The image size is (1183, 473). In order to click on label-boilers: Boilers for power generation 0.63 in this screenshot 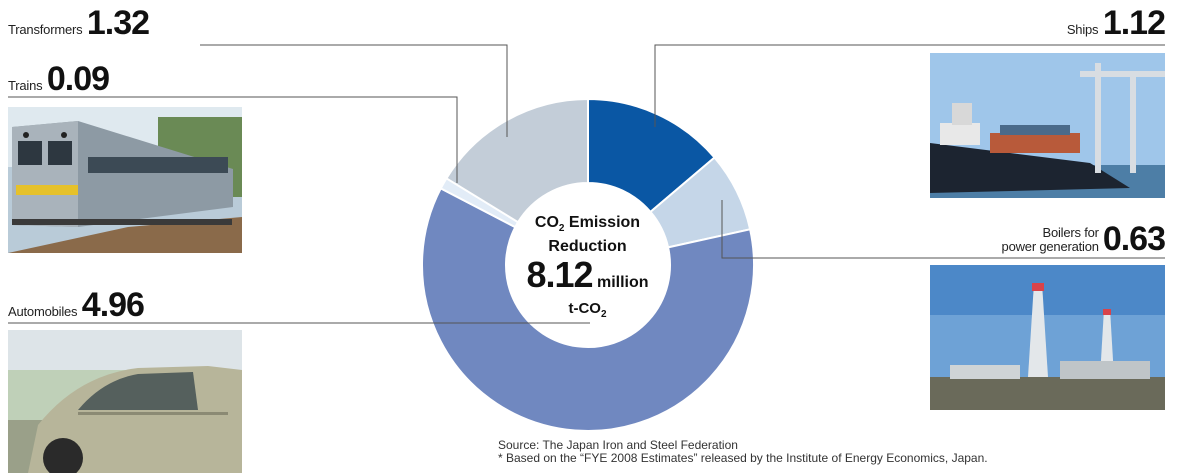, I will do `click(1083, 239)`.